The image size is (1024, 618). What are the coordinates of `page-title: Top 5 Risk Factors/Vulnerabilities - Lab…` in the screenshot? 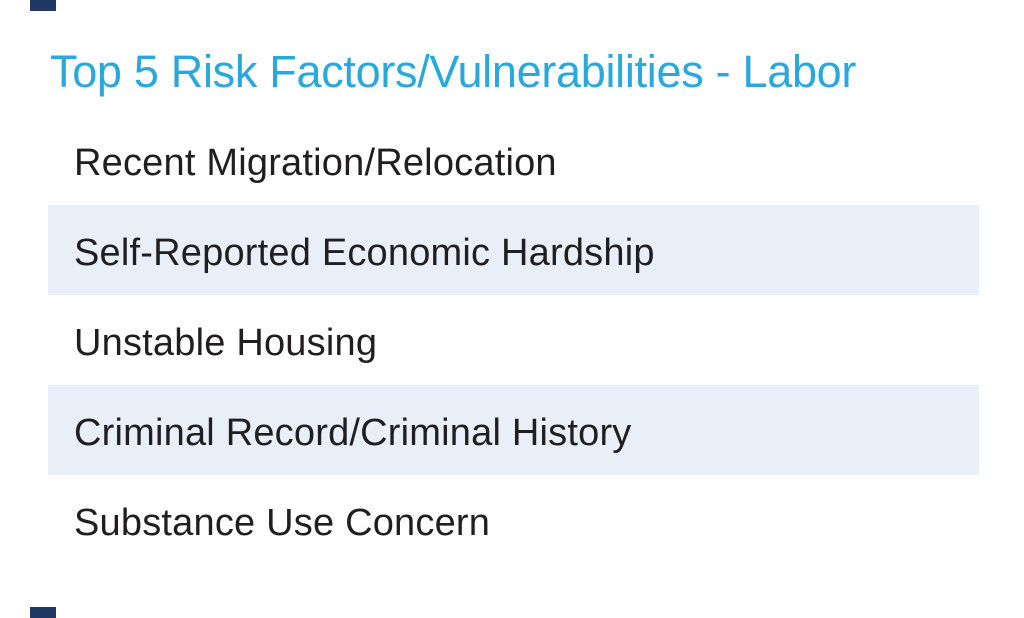 It's located at (453, 71).